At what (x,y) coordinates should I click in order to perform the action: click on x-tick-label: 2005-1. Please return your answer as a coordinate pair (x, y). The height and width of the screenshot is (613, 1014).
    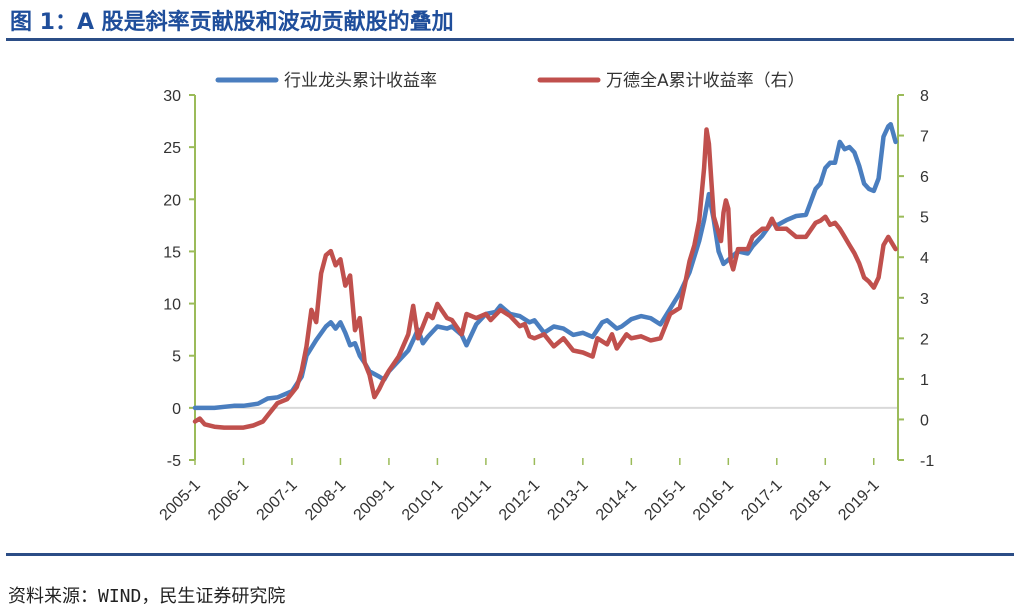
    Looking at the image, I should click on (180, 500).